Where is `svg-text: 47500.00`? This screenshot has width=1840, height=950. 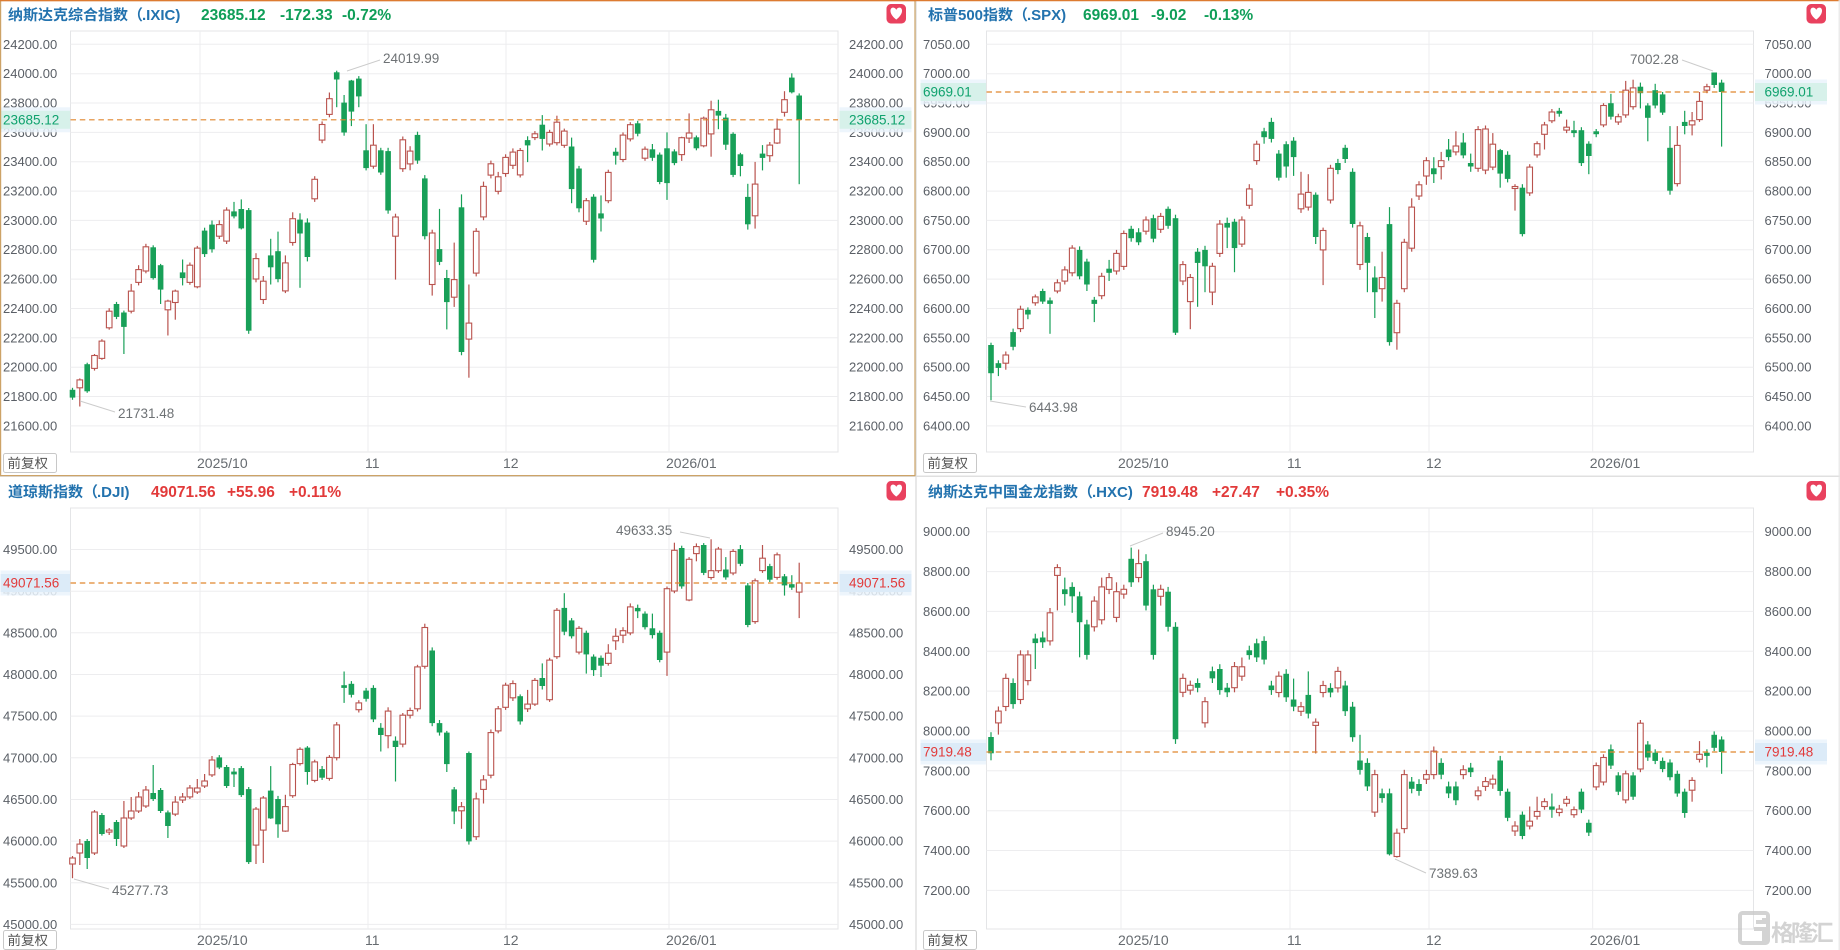
svg-text: 47500.00 is located at coordinates (876, 716).